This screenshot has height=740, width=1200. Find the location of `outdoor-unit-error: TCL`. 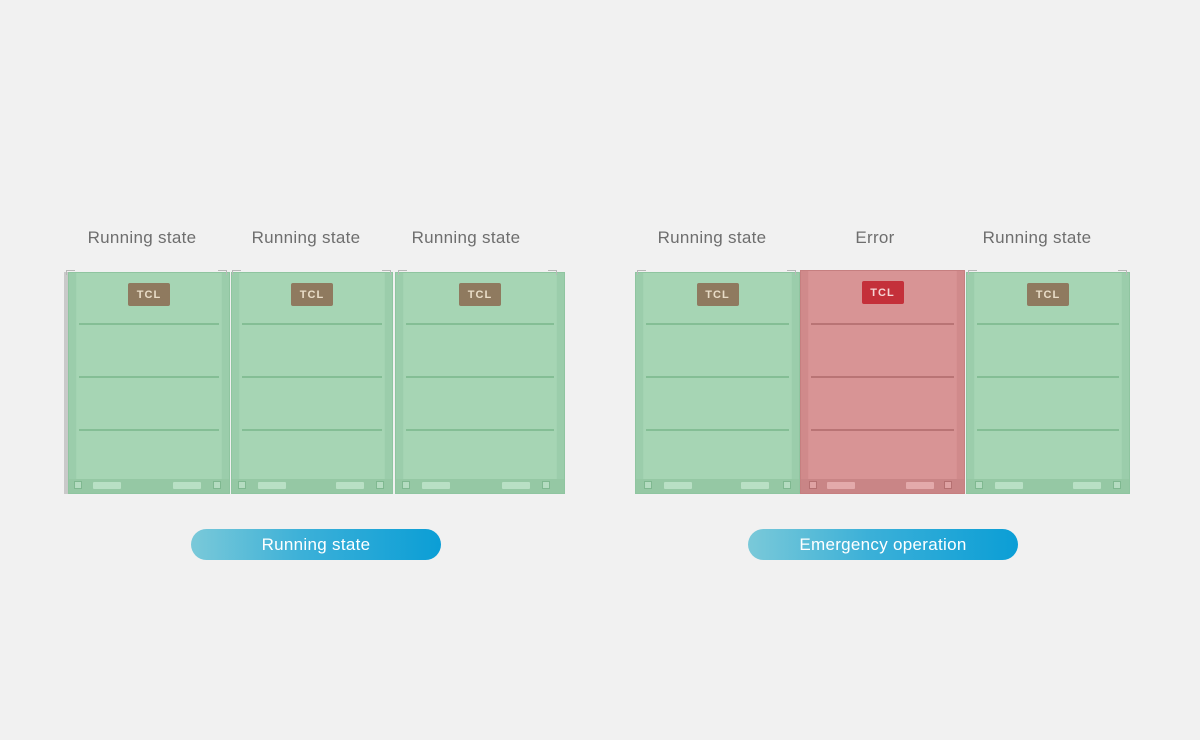

outdoor-unit-error: TCL is located at coordinates (882, 382).